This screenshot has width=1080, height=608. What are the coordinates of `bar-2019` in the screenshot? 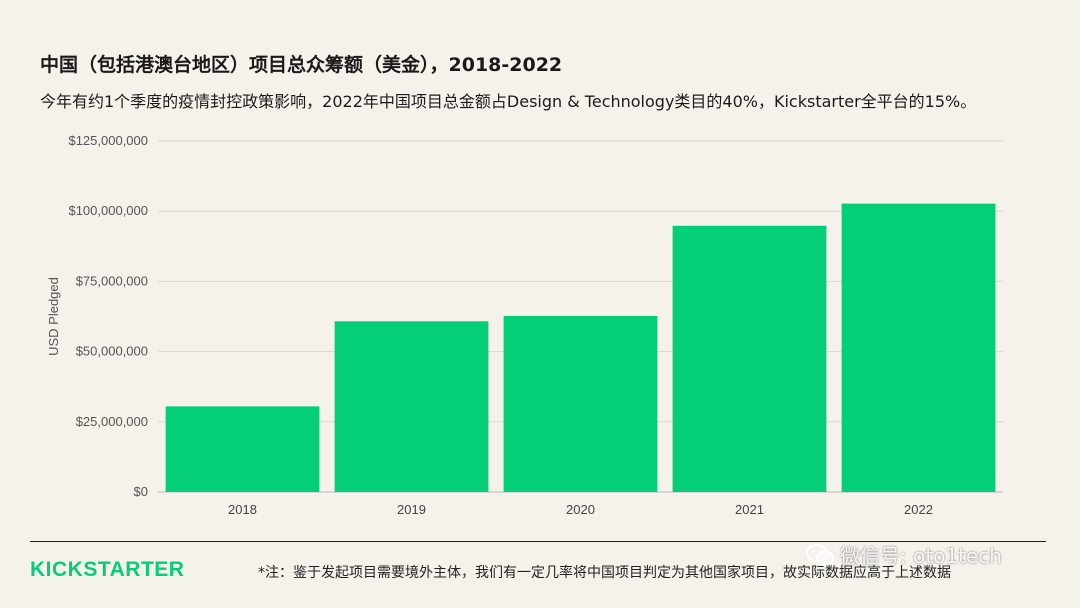 It's located at (411, 406).